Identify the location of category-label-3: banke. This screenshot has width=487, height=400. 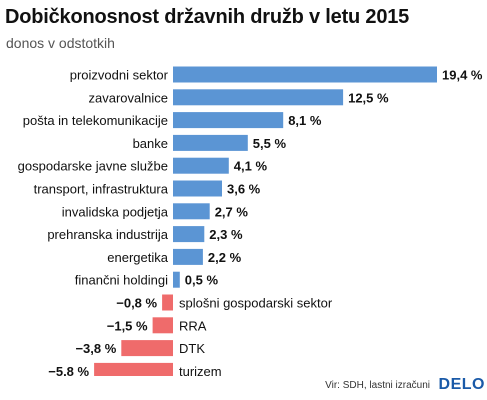
(150, 143).